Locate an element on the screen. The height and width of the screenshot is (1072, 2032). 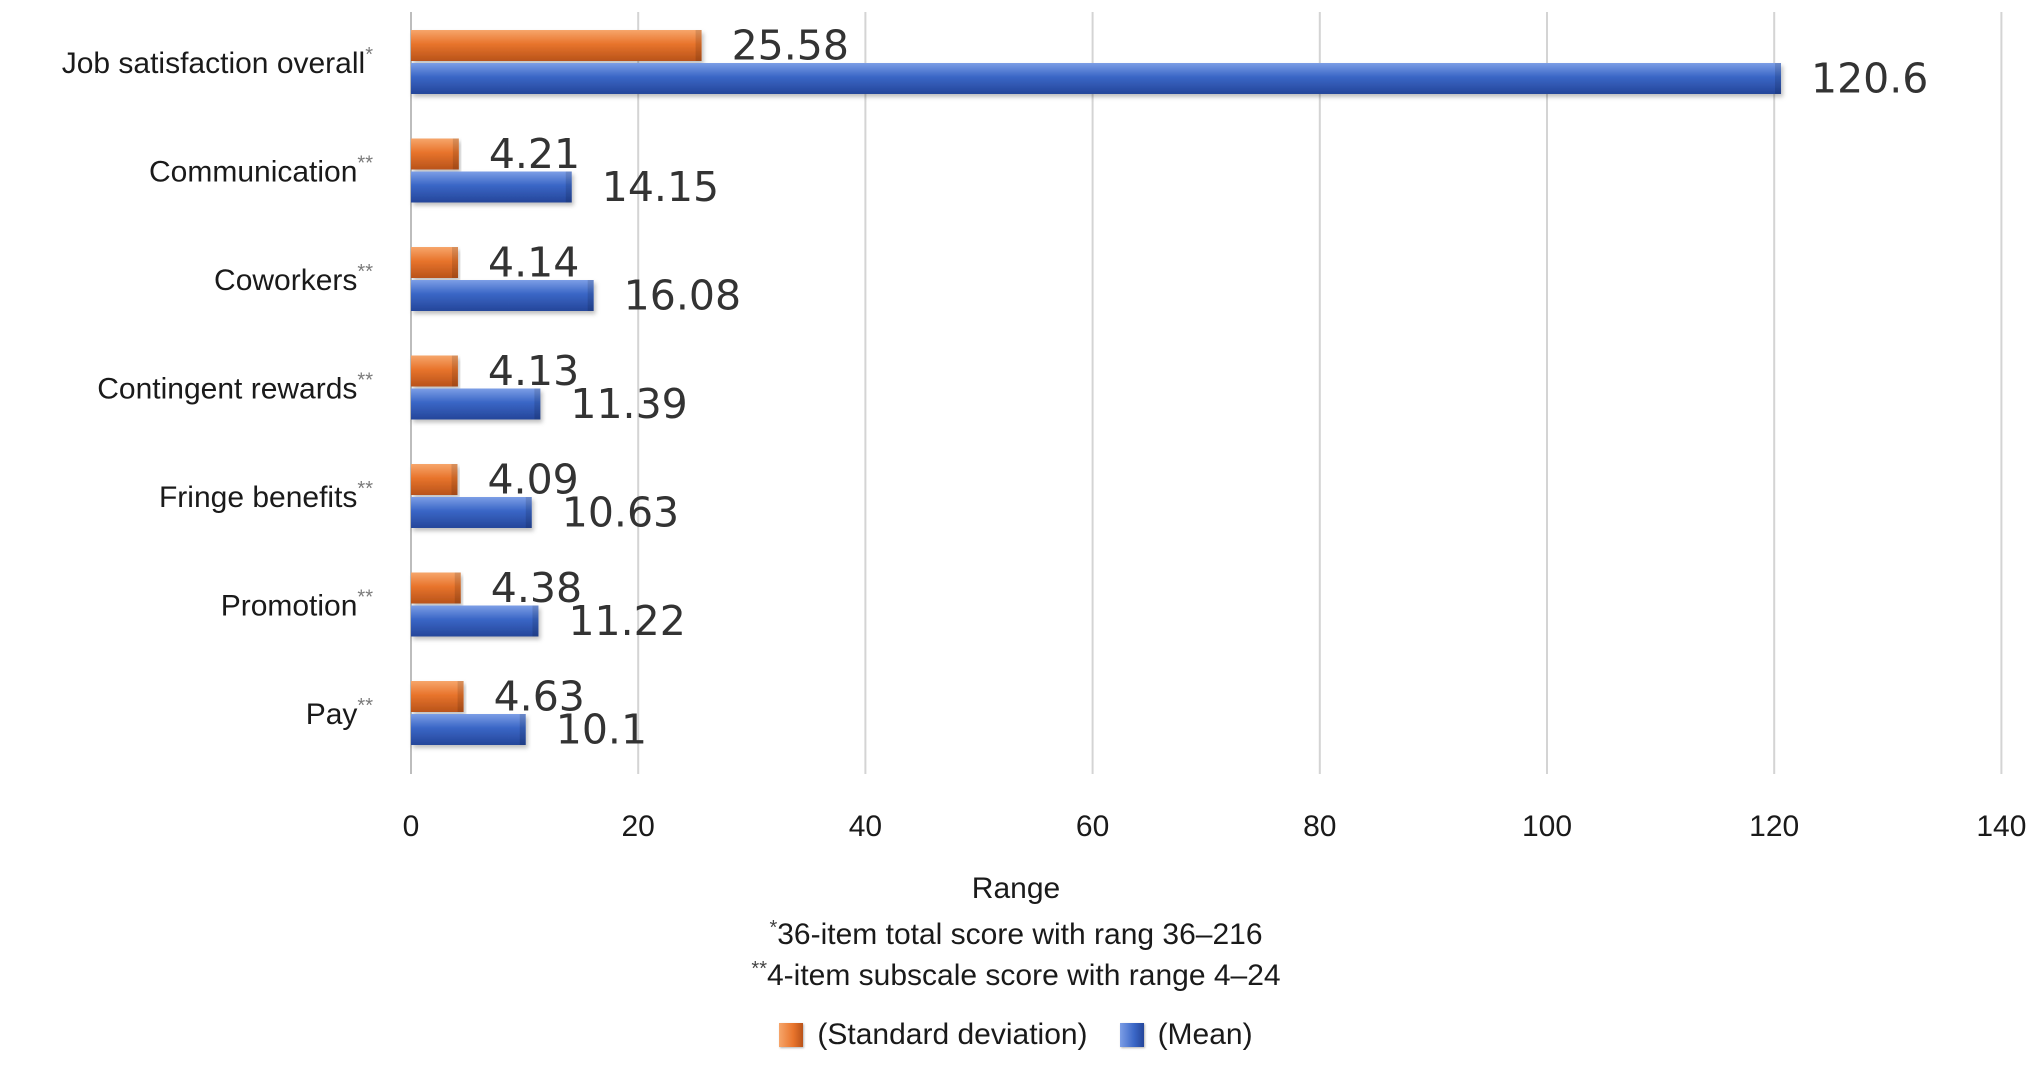
category-label-6: Pay** is located at coordinates (339, 713).